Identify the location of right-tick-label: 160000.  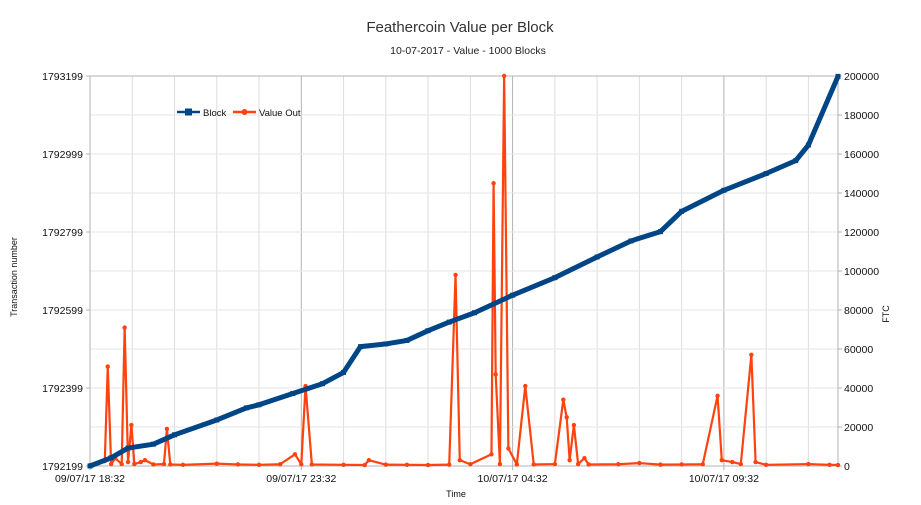
(861, 155).